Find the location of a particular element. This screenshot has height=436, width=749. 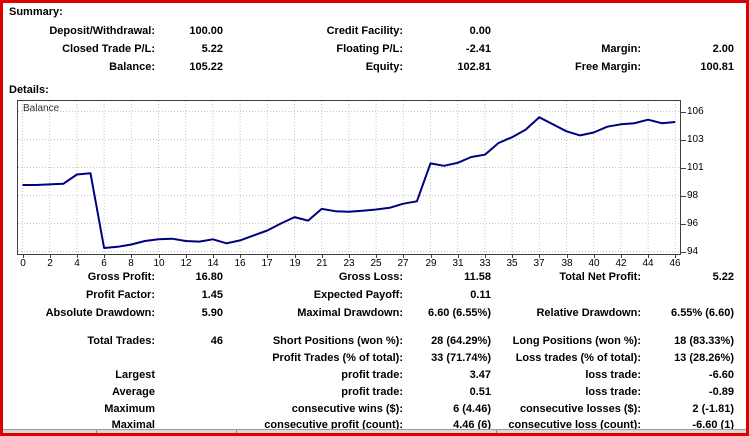

stat-label: Expected Payoff: is located at coordinates (358, 295).